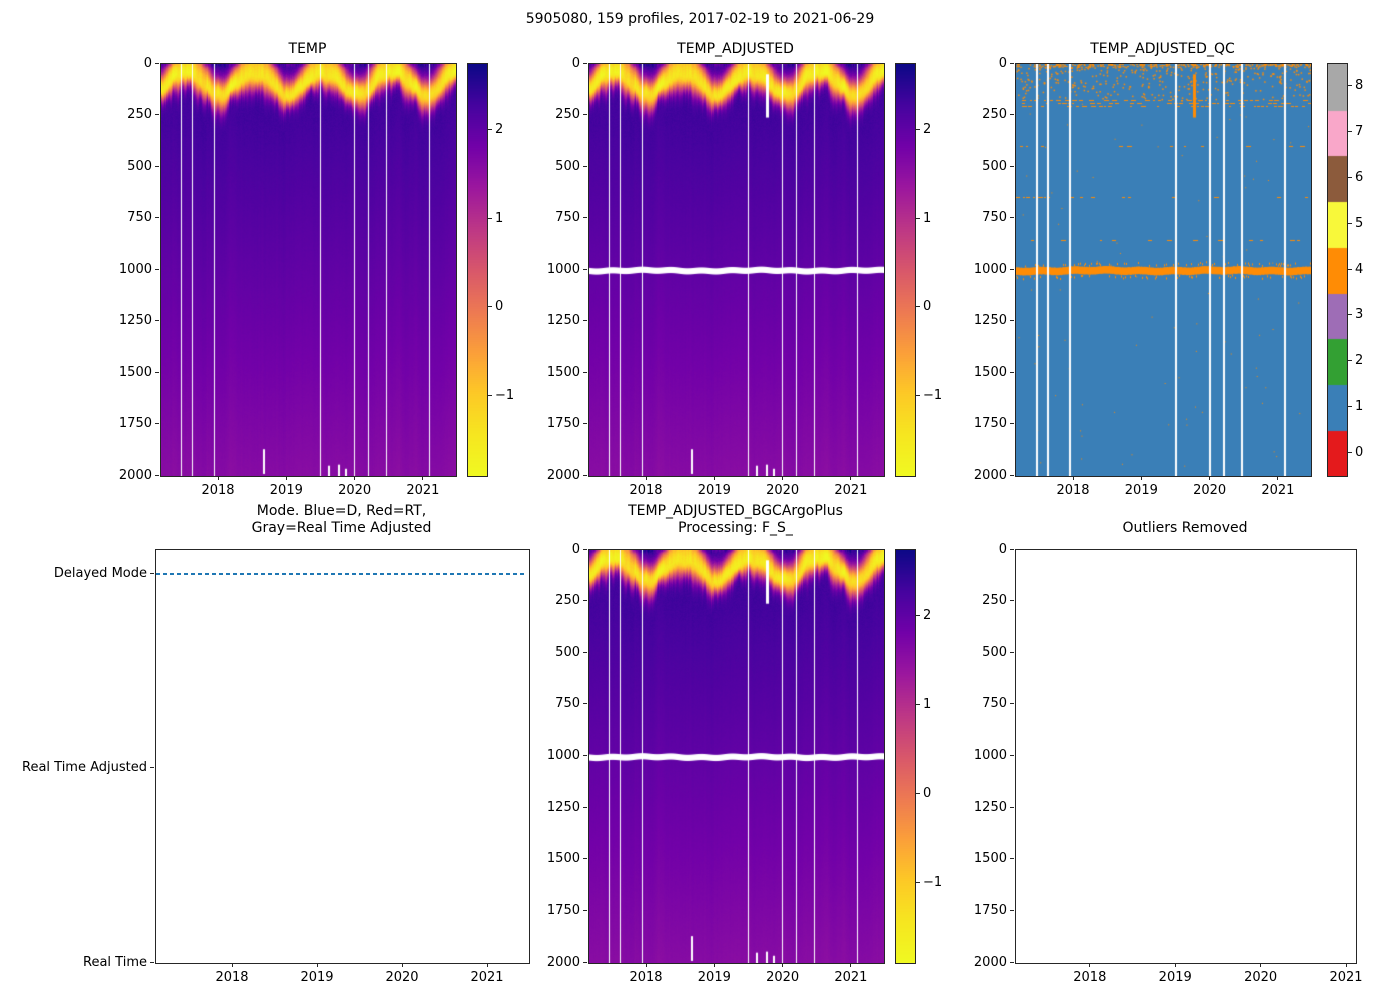 The image size is (1400, 1000). I want to click on mode-plot, so click(342, 756).